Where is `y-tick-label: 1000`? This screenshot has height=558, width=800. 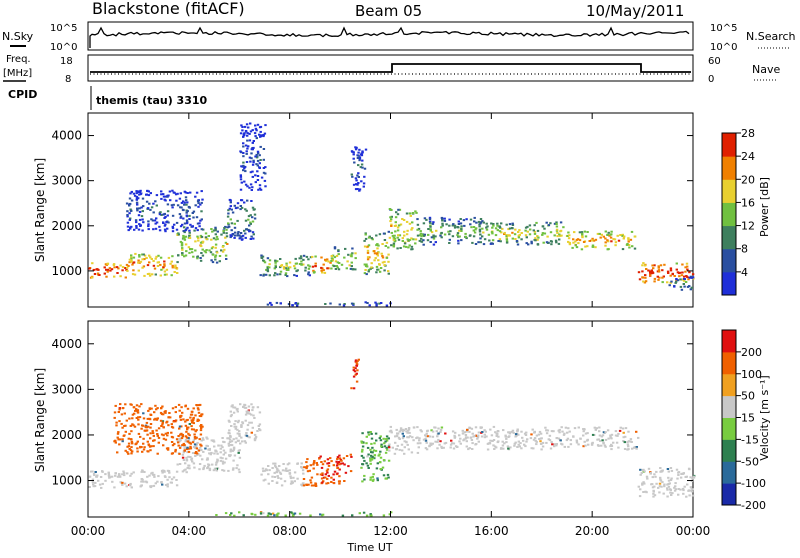 y-tick-label: 1000 is located at coordinates (66, 481).